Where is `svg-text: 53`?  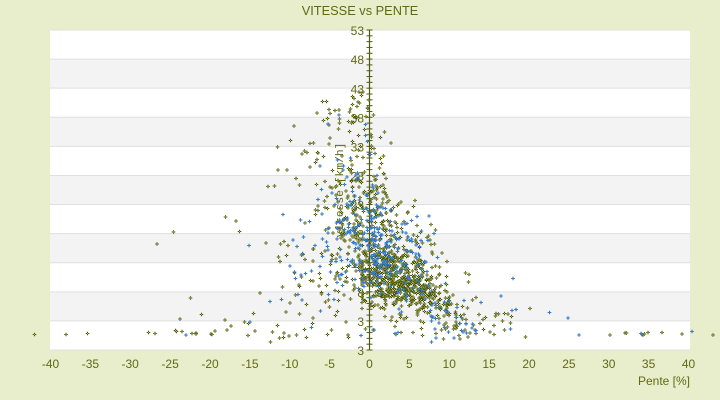
svg-text: 53 is located at coordinates (358, 31).